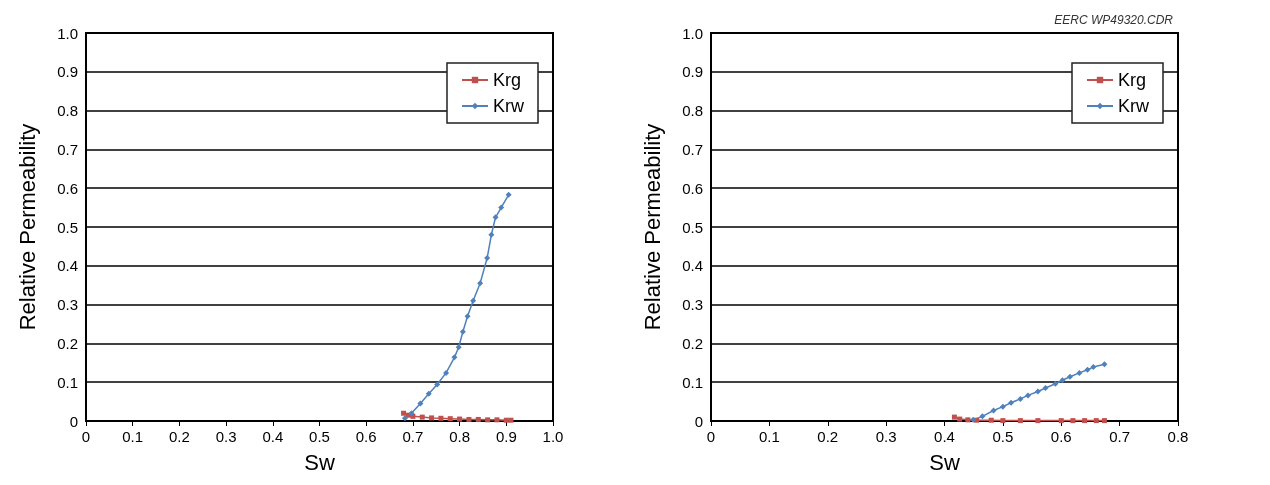 The image size is (1270, 485). Describe the element at coordinates (506, 436) in the screenshot. I see `x-tick-label: 0.9` at that location.